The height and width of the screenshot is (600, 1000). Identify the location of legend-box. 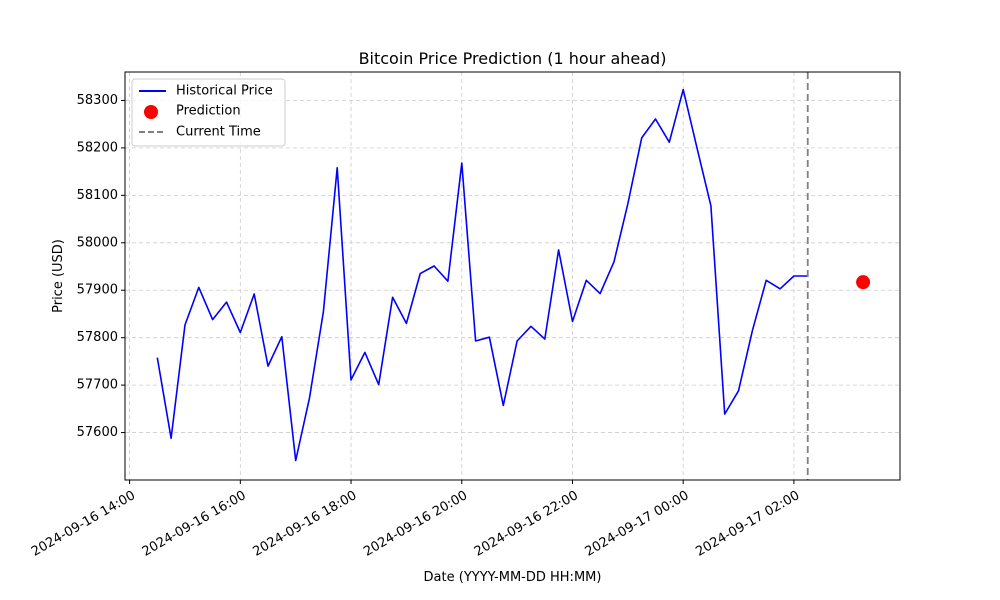
(208, 112).